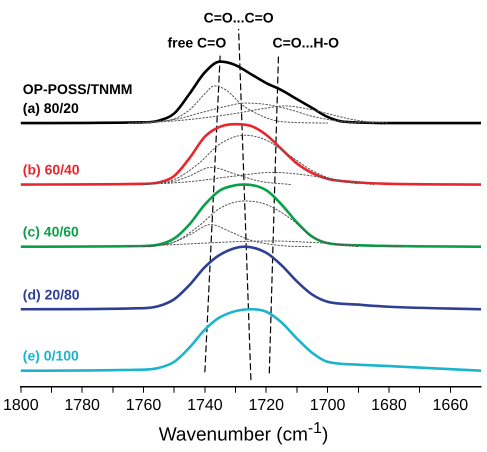 Image resolution: width=487 pixels, height=452 pixels. What do you see at coordinates (51, 232) in the screenshot?
I see `series-label: (c) 40/60` at bounding box center [51, 232].